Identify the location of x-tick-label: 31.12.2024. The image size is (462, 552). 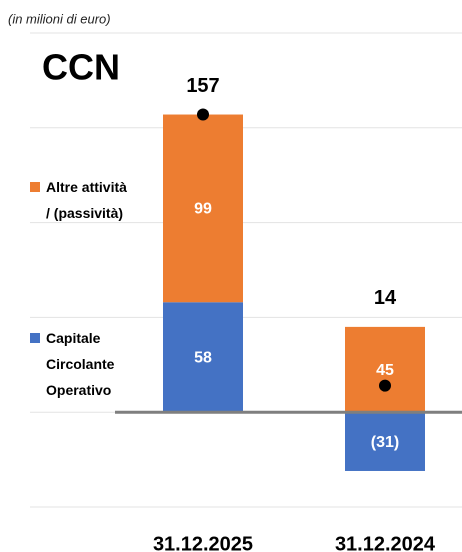
(385, 542).